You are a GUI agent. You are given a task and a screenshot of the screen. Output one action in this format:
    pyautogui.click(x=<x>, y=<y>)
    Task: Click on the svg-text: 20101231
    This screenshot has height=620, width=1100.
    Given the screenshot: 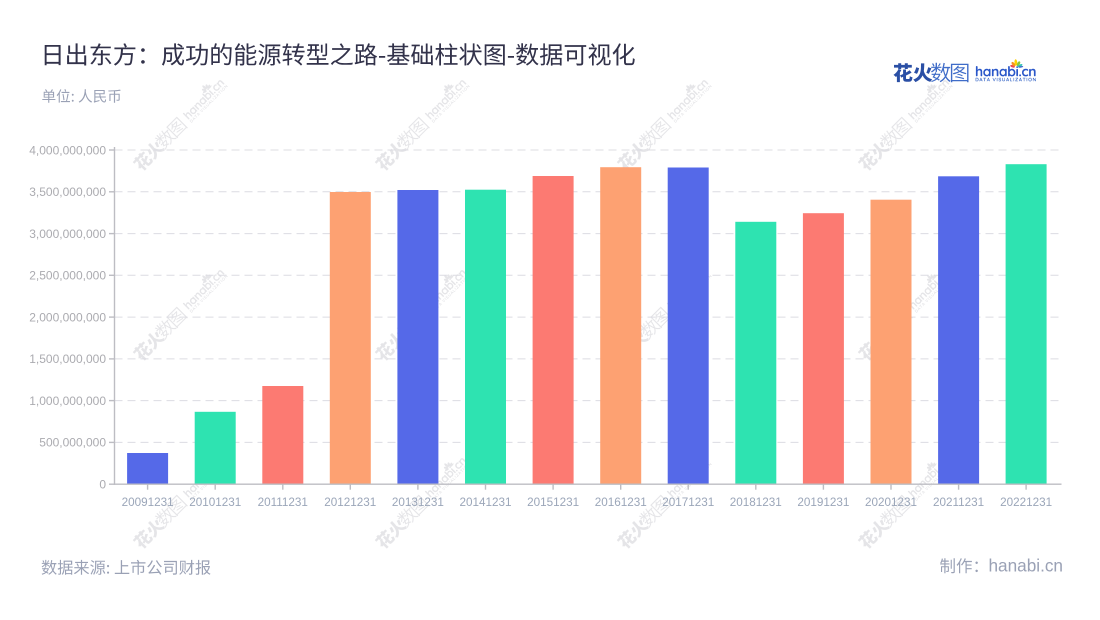 What is the action you would take?
    pyautogui.click(x=215, y=502)
    